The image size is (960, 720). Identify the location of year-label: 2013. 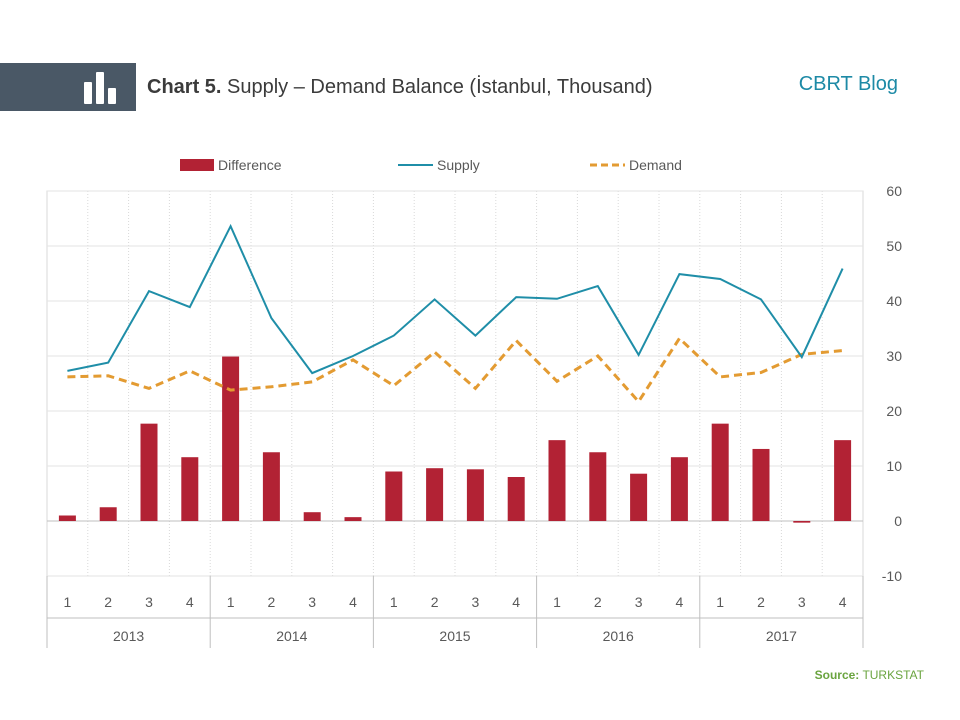
(128, 636).